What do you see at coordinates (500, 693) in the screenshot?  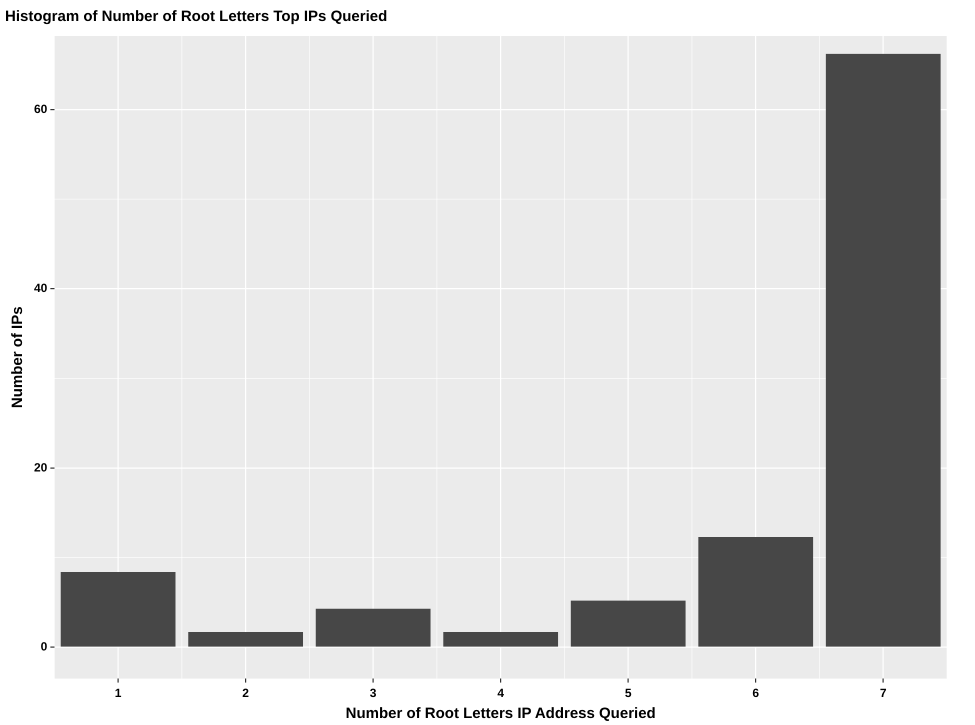 I see `x-tick-label: 4` at bounding box center [500, 693].